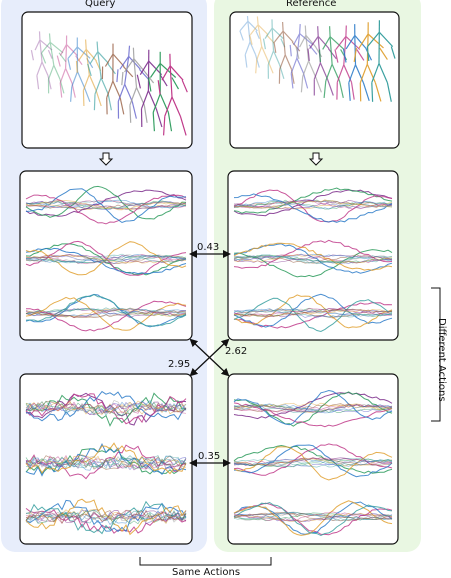 The height and width of the screenshot is (578, 451). What do you see at coordinates (236, 352) in the screenshot?
I see `distance-label-reference-top-query-bottom: 2.62` at bounding box center [236, 352].